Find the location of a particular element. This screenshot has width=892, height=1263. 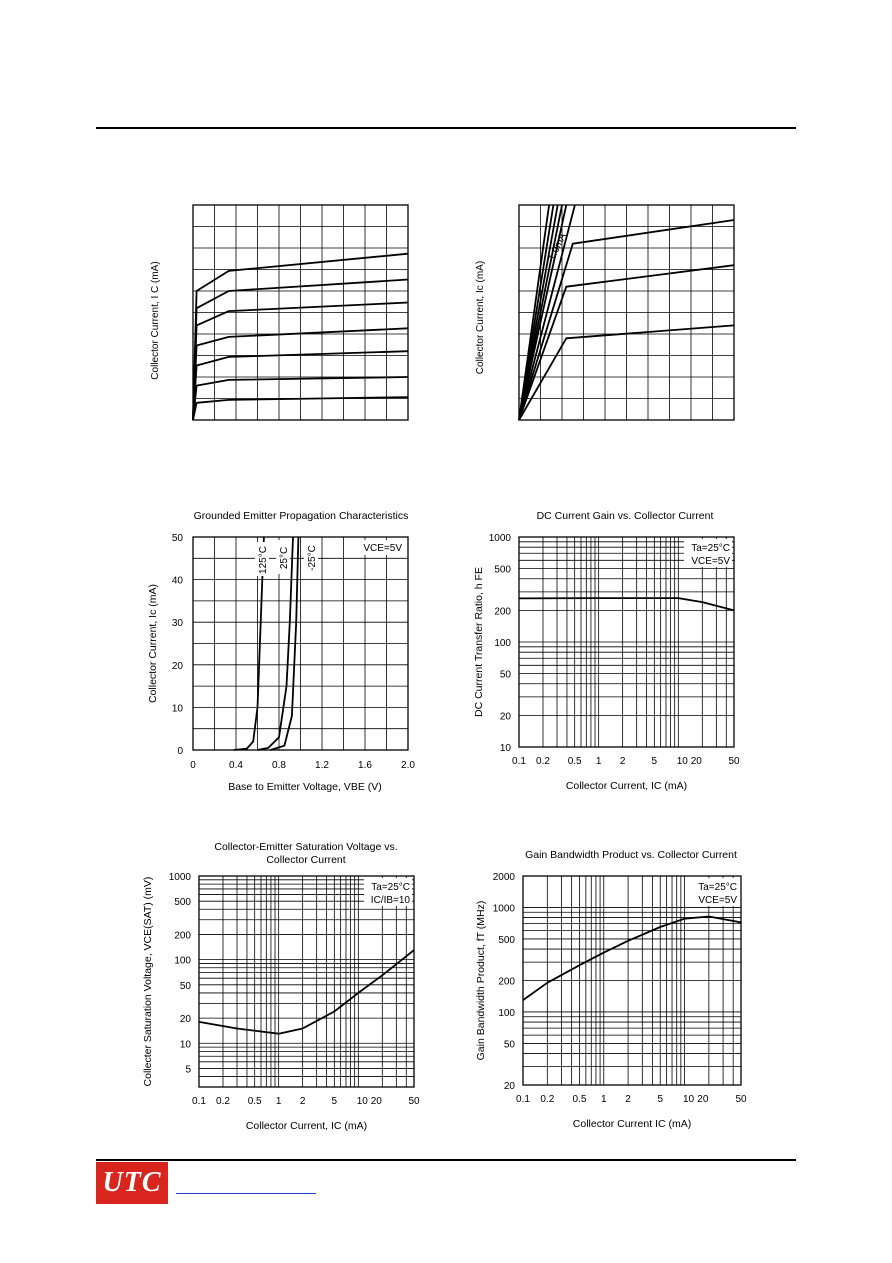

chart-3-curve-label: 25°C is located at coordinates (284, 558).